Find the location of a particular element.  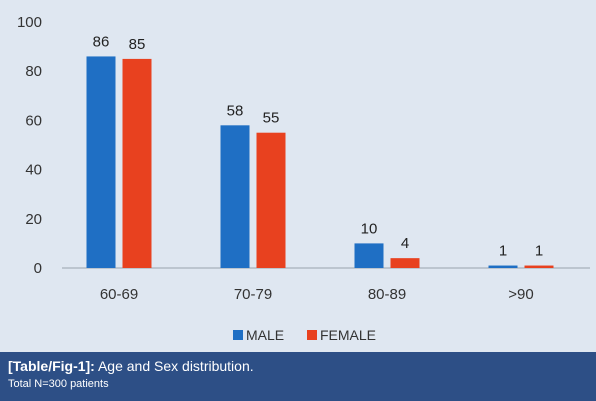

legend-swatch-female is located at coordinates (312, 335).